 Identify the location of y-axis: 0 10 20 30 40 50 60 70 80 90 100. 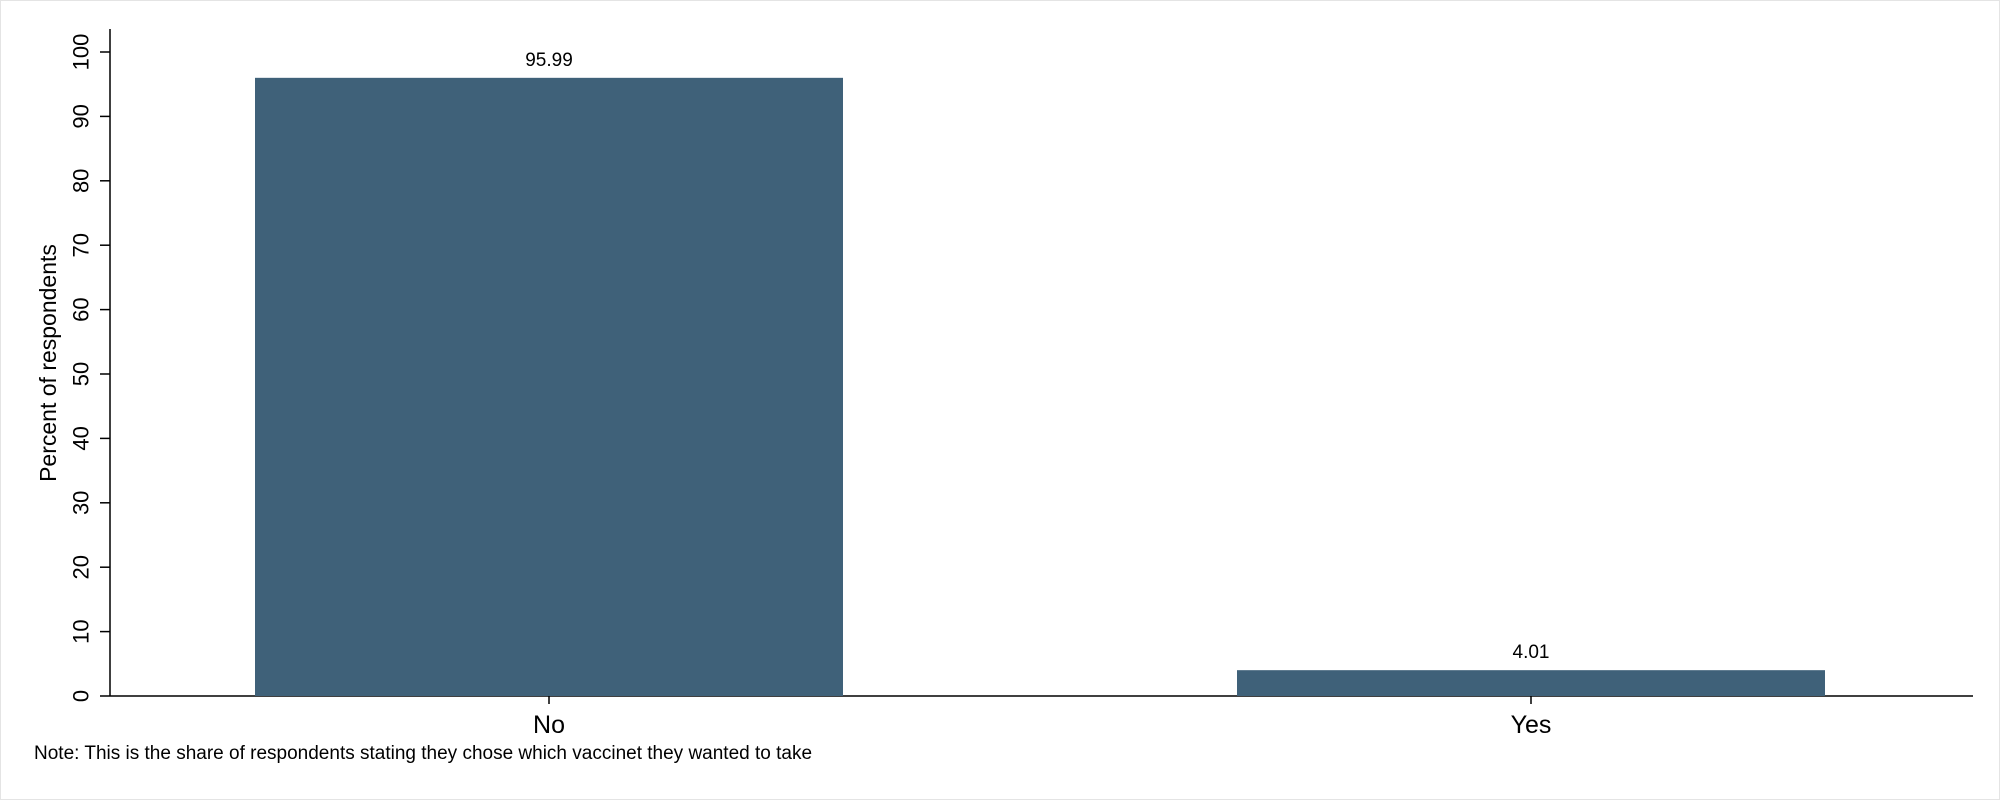
(90, 365).